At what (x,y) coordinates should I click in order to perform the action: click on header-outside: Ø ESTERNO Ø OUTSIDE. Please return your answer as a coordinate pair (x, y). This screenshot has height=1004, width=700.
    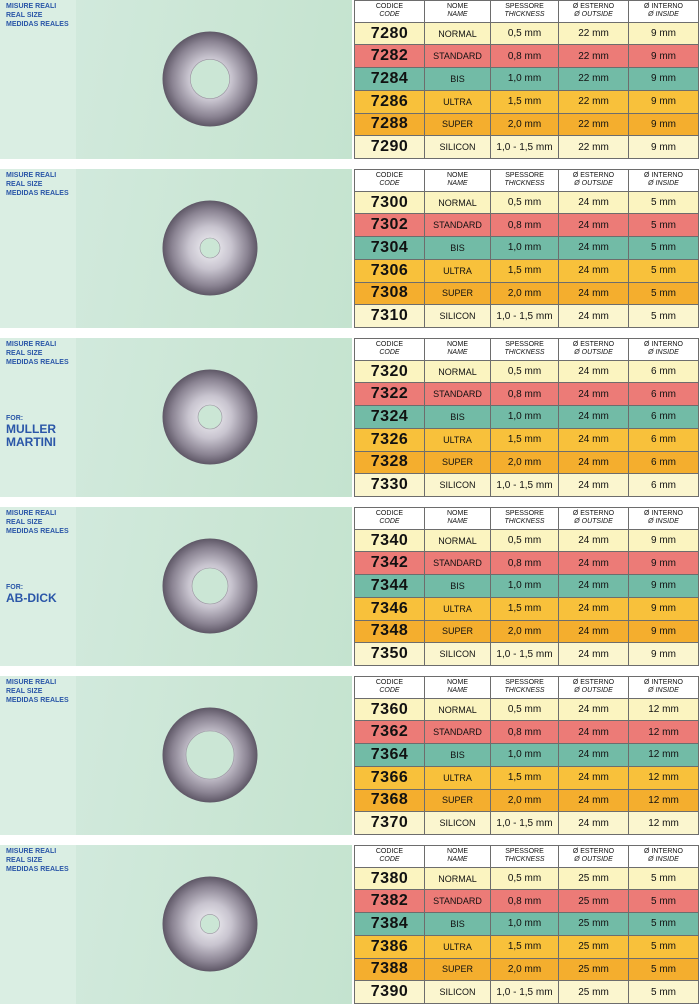
    Looking at the image, I should click on (593, 11).